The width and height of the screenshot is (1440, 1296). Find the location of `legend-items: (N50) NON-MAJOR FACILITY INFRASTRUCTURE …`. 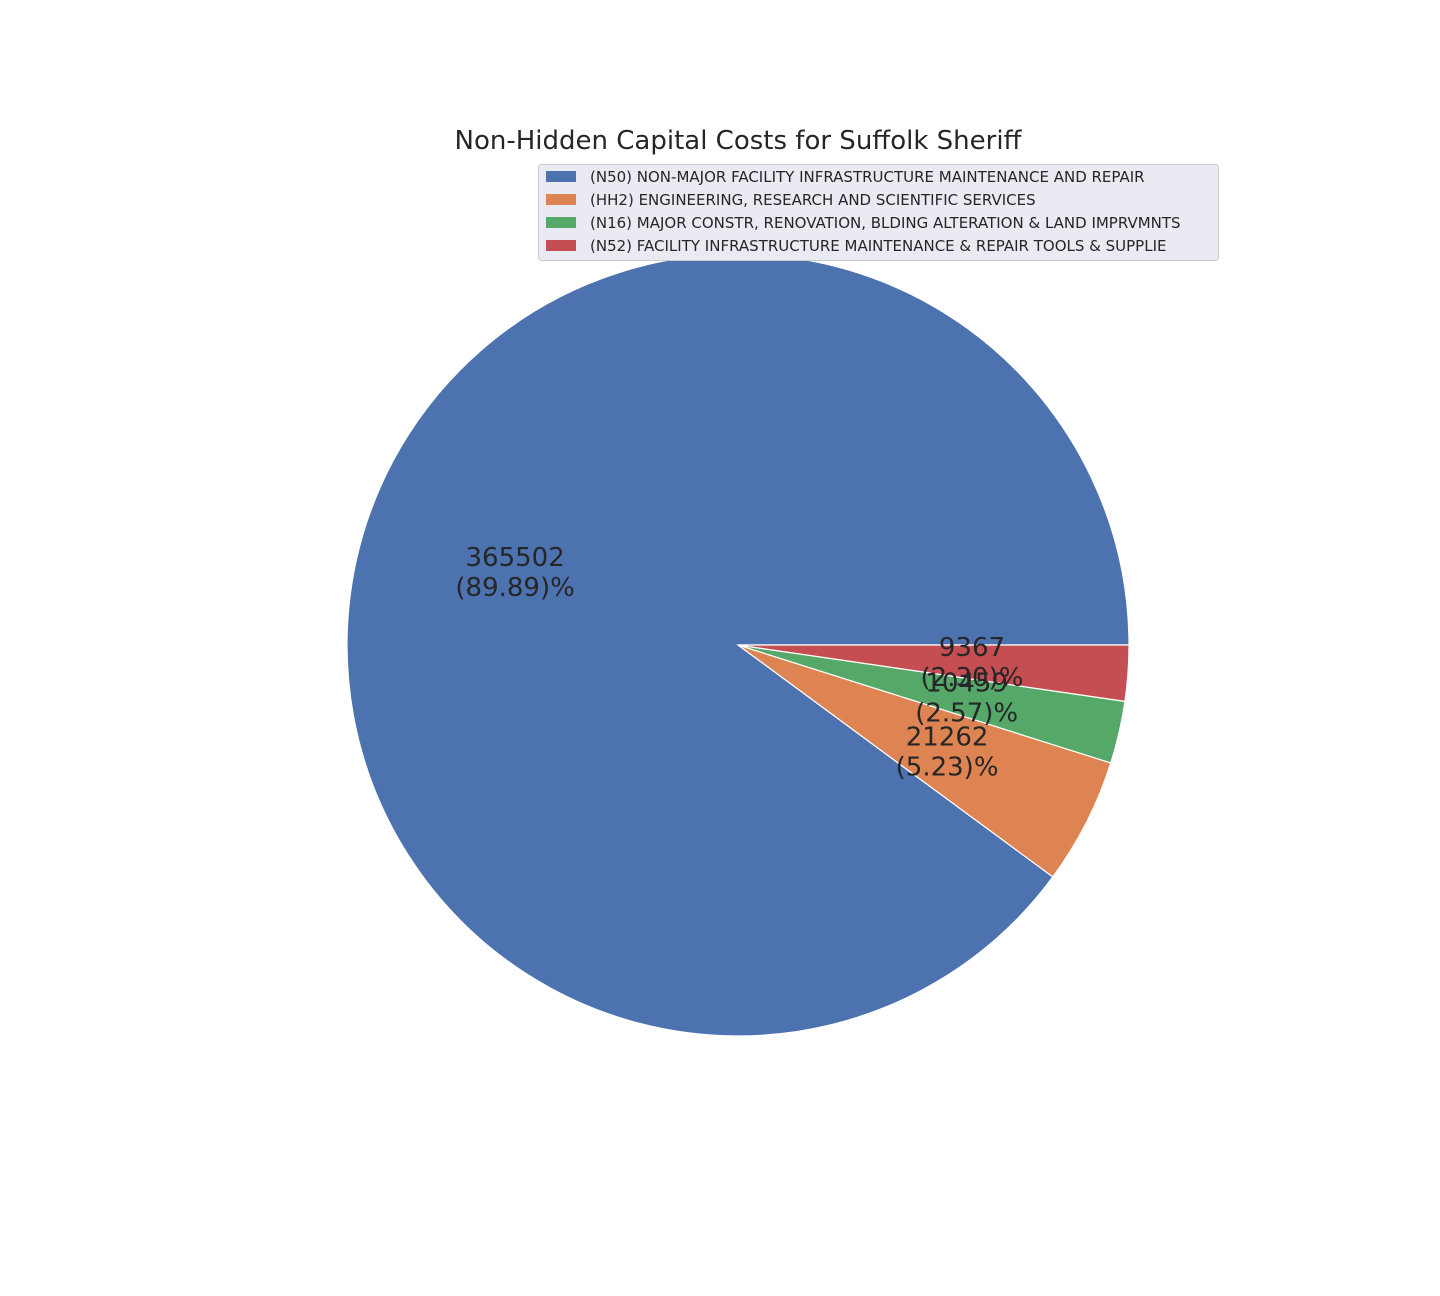

legend-items: (N50) NON-MAJOR FACILITY INFRASTRUCTURE … is located at coordinates (863, 211).